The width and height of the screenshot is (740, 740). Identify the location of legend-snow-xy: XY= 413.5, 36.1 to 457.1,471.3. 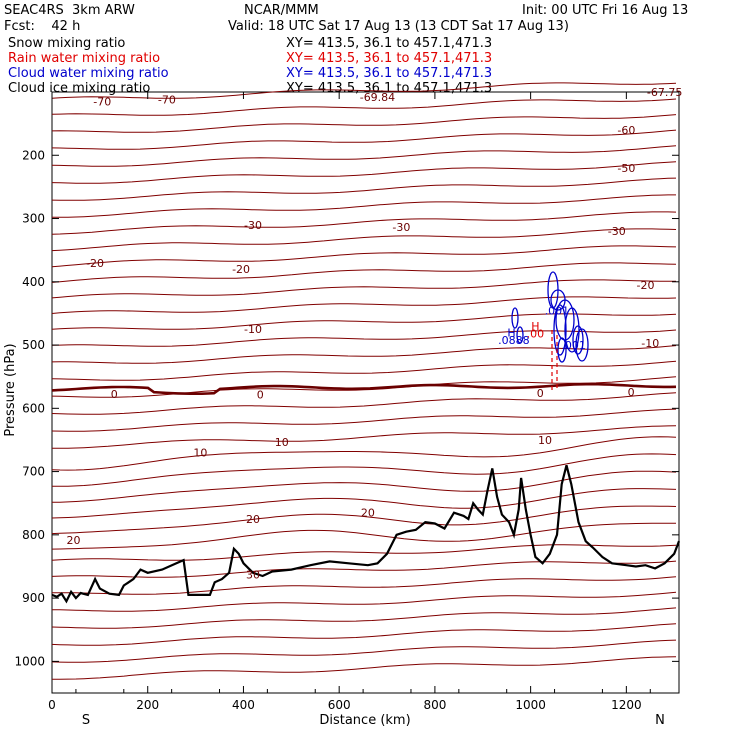
(389, 43).